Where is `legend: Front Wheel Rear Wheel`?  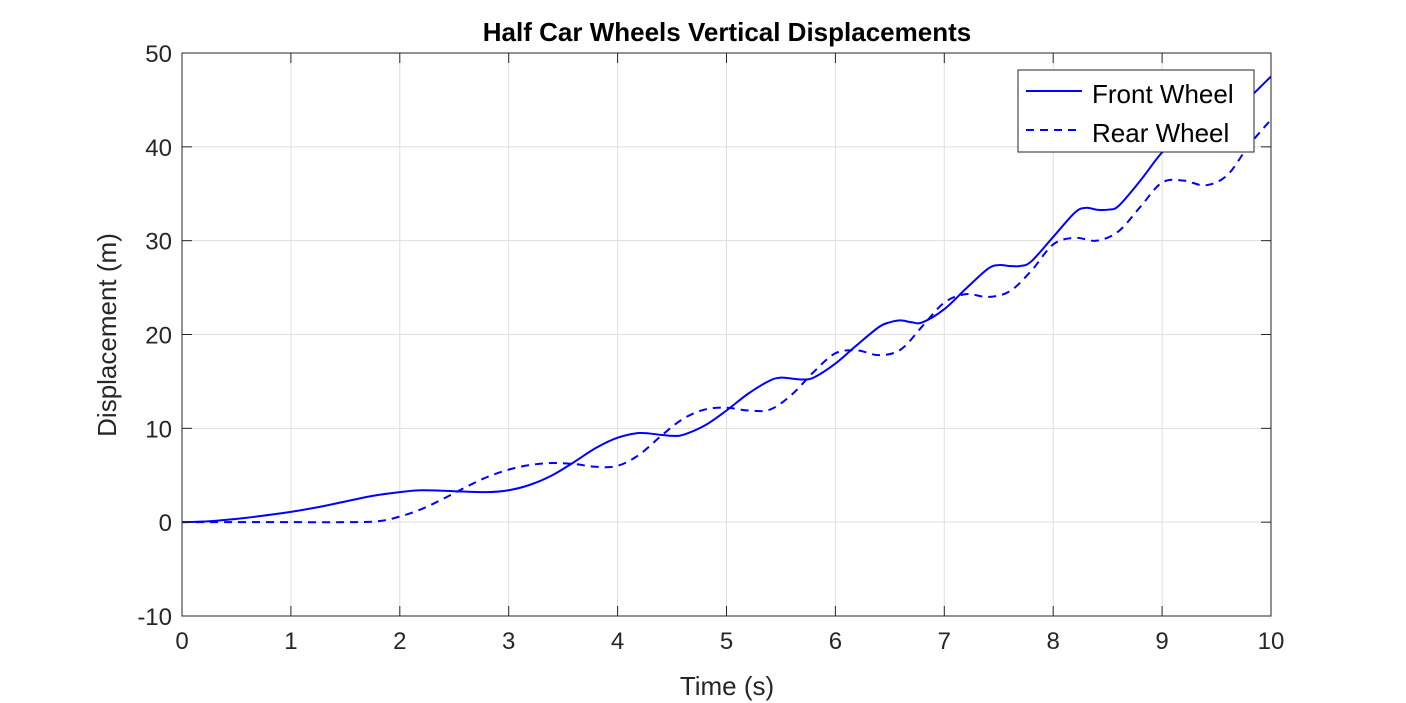
legend: Front Wheel Rear Wheel is located at coordinates (1136, 111).